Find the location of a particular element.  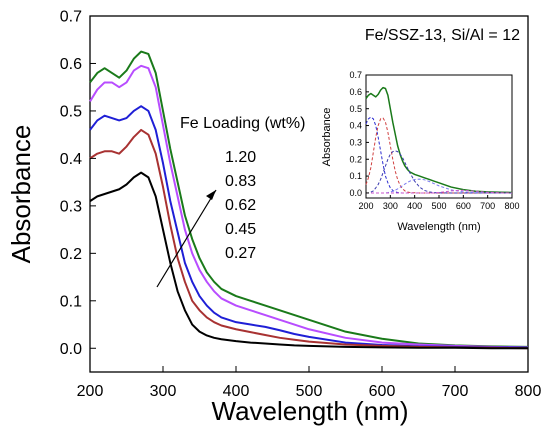

inset-y-axis-ticks: 0.0 0.1 0.2 0.3 0.4 0.5 0.6 0.7 is located at coordinates (359, 134).